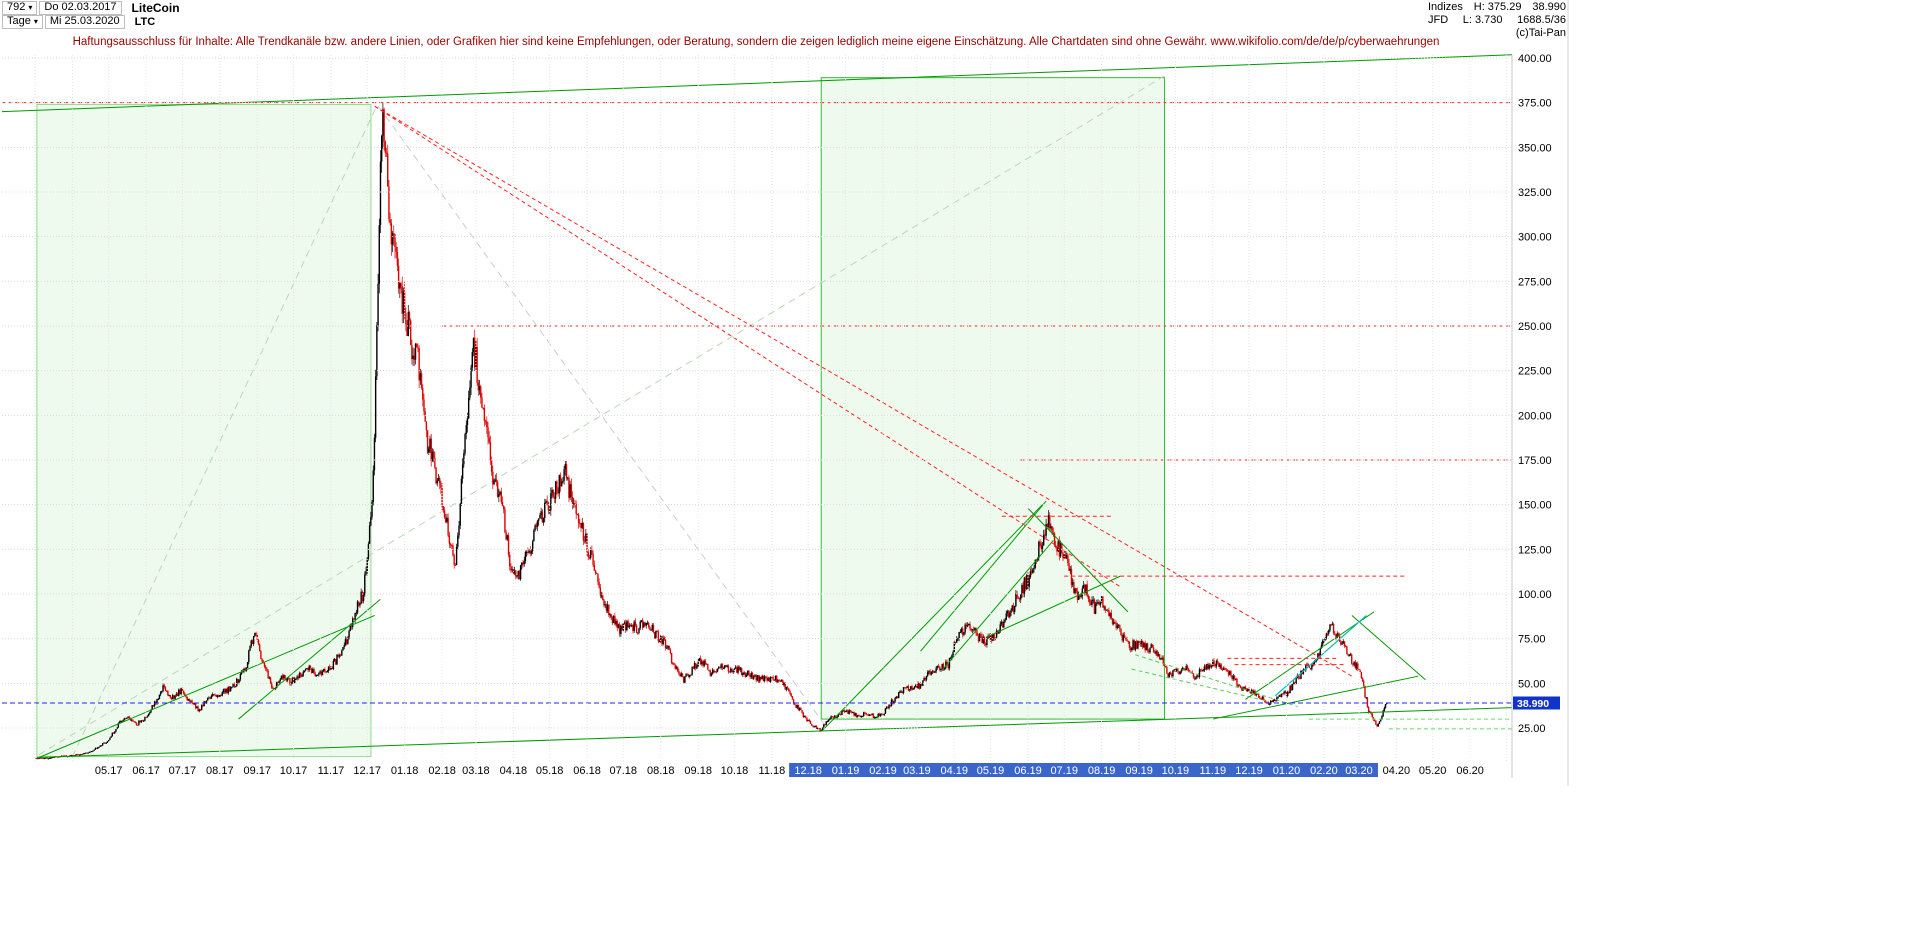 The height and width of the screenshot is (952, 1916). I want to click on svg-text: 01.19, so click(846, 771).